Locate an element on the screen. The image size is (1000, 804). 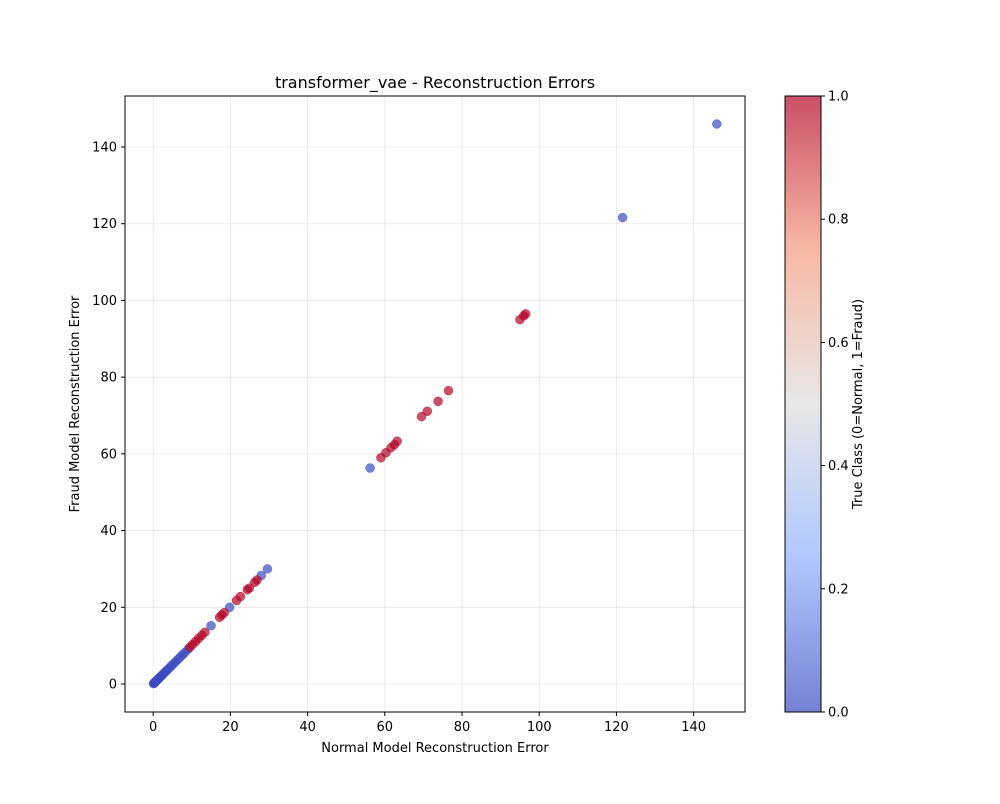
x-tick-label: 60 is located at coordinates (385, 727).